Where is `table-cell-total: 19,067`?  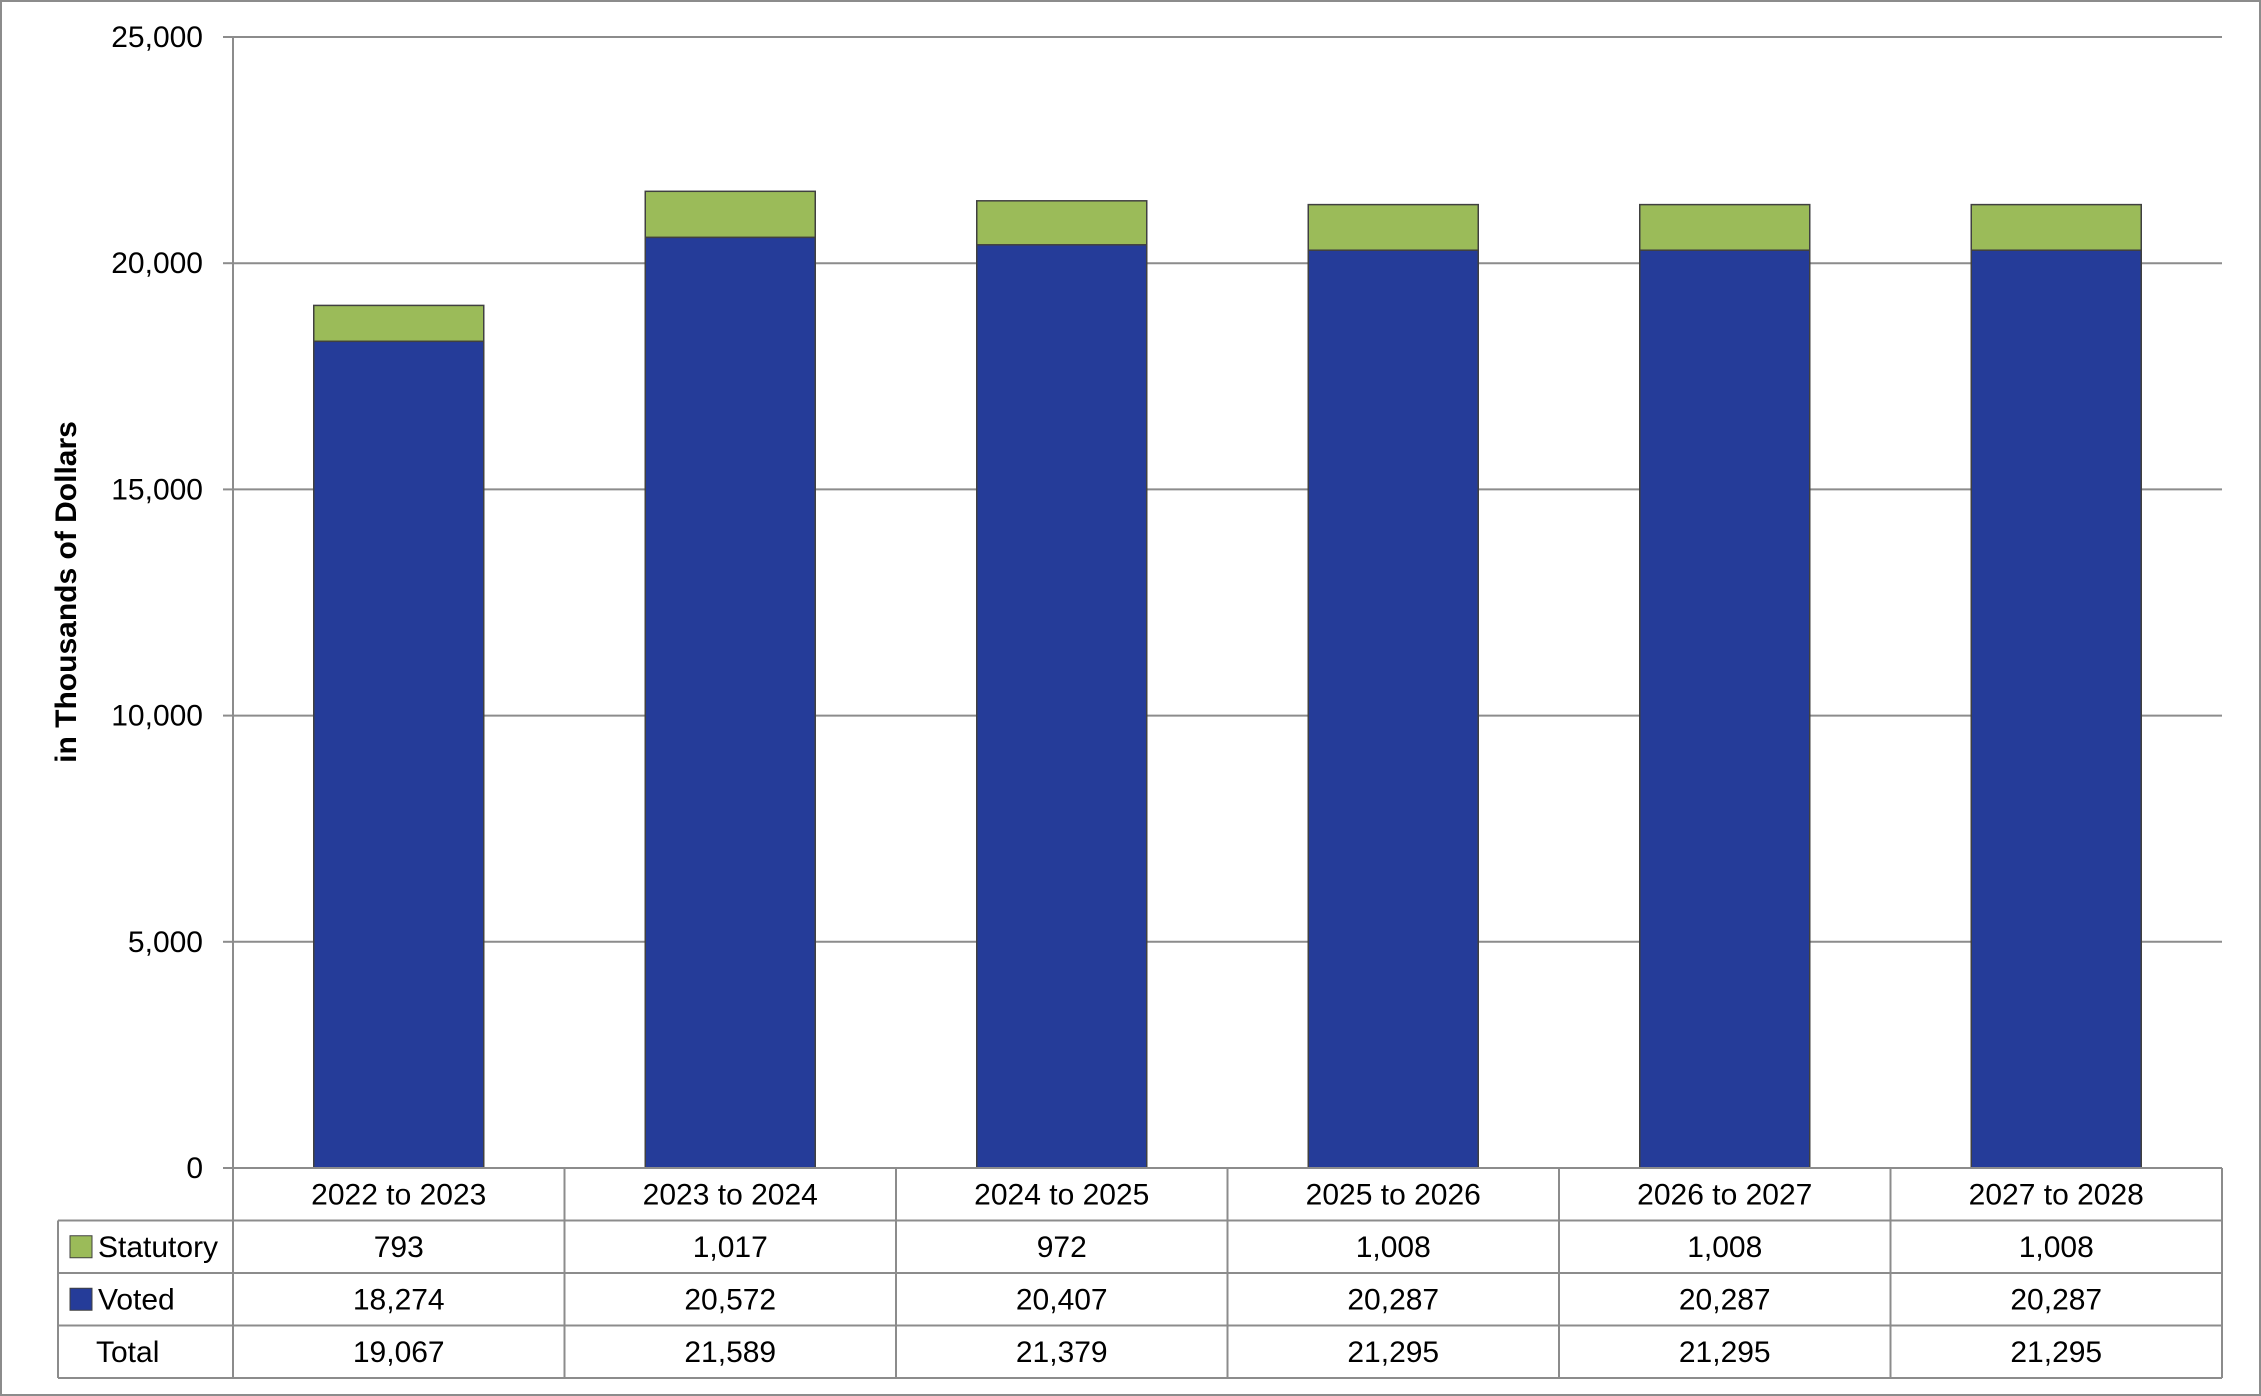 table-cell-total: 19,067 is located at coordinates (399, 1352).